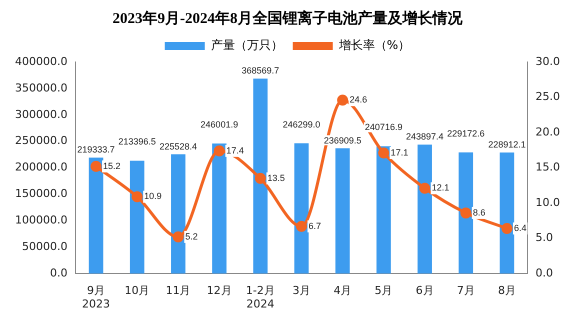 This screenshot has width=575, height=326. I want to click on y-tick-label: 50000.0, so click(45, 247).